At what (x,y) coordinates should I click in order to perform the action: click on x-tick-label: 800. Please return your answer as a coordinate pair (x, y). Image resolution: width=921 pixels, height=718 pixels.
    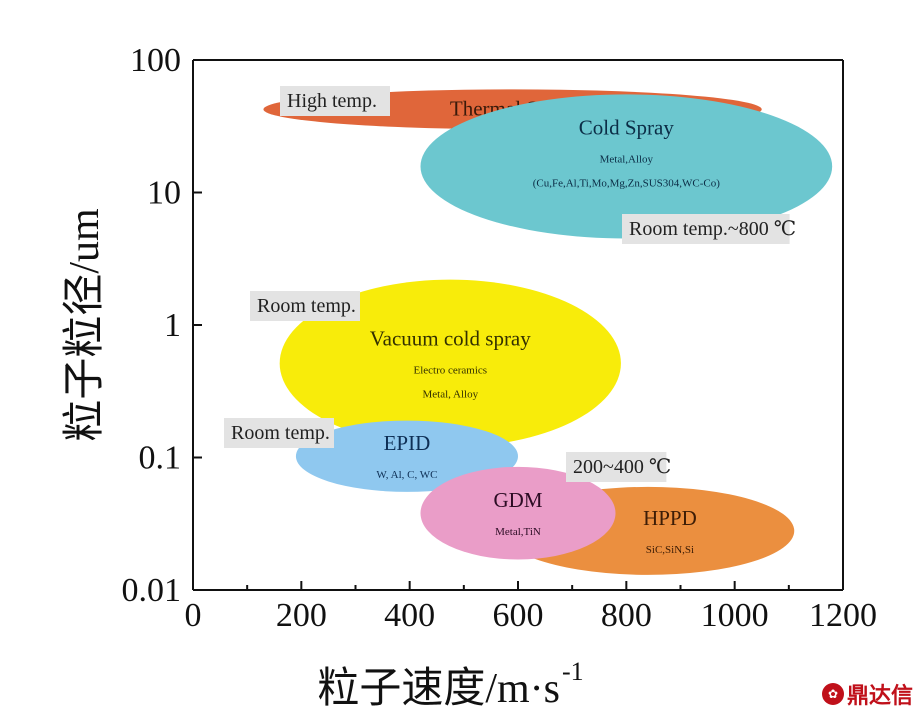
    Looking at the image, I should click on (626, 615).